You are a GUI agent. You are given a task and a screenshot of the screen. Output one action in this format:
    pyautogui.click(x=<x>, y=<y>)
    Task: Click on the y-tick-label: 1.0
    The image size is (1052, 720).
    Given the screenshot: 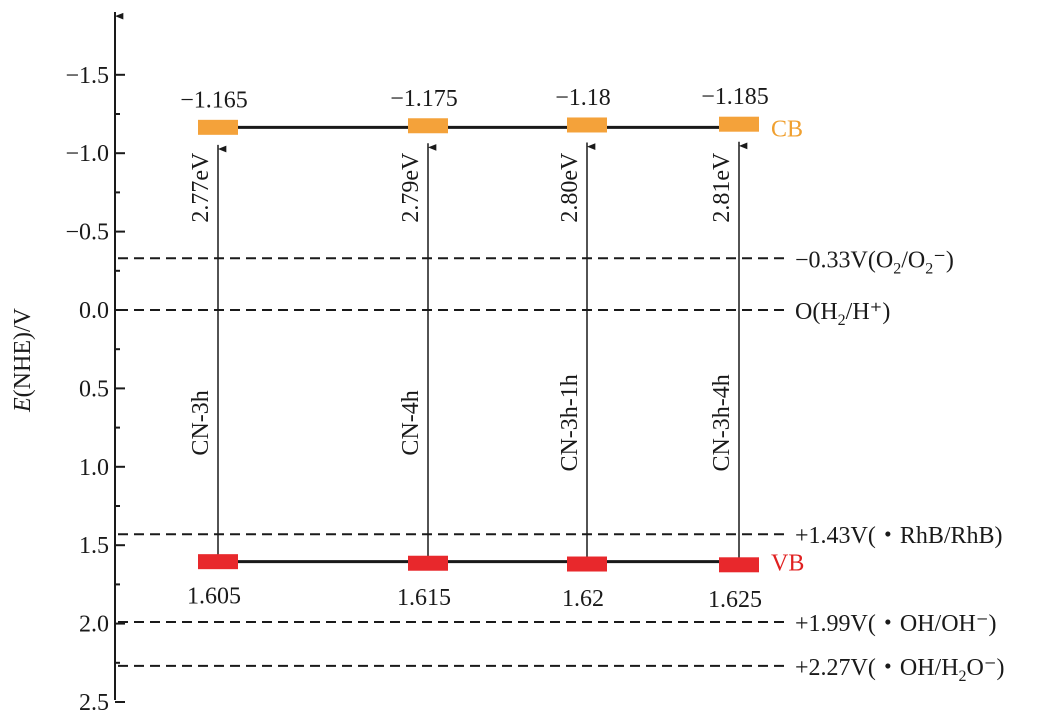 What is the action you would take?
    pyautogui.click(x=94, y=468)
    